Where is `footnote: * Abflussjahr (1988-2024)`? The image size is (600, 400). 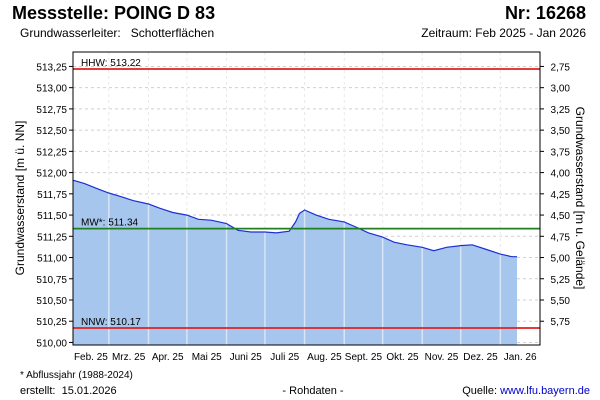 footnote: * Abflussjahr (1988-2024) is located at coordinates (76, 375).